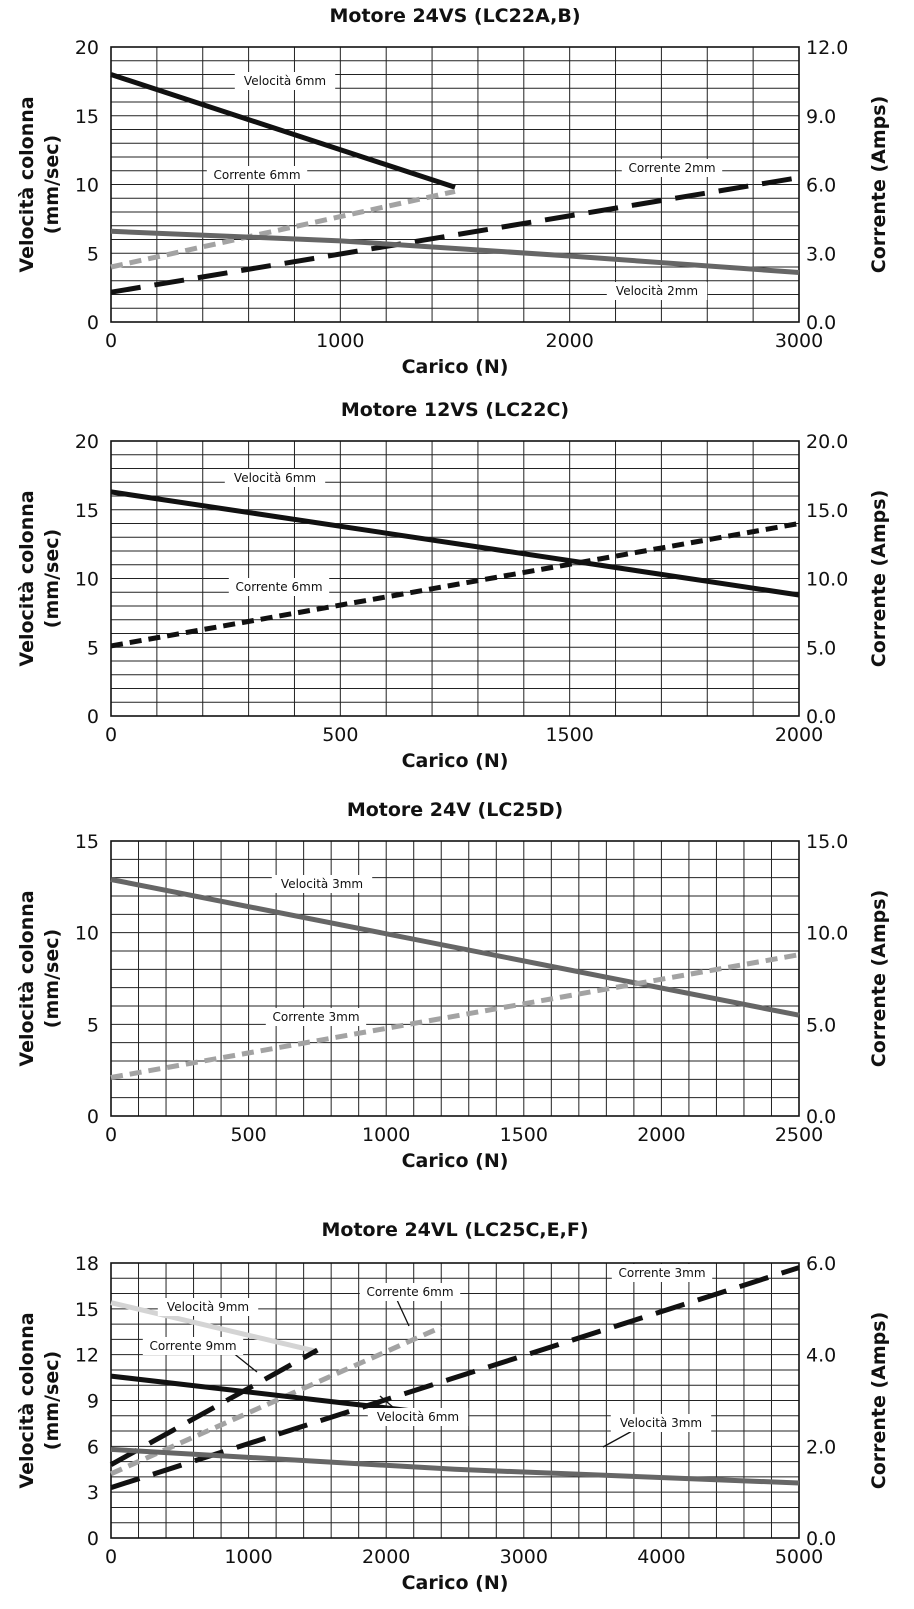 The height and width of the screenshot is (1609, 914). Describe the element at coordinates (93, 1493) in the screenshot. I see `y-left-tick-label: 3` at that location.